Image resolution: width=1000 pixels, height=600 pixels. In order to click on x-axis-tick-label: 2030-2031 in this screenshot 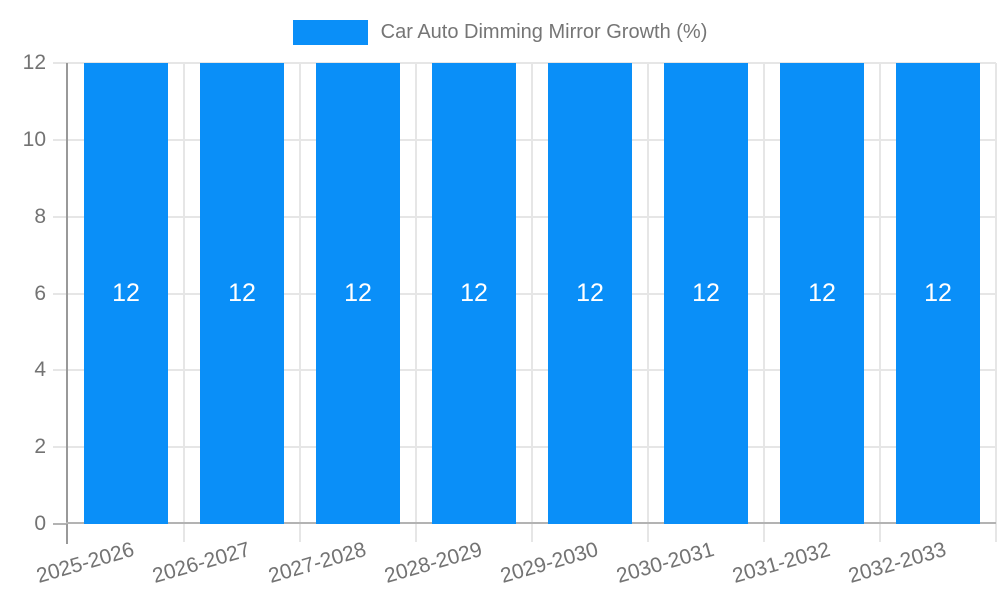, I will do `click(665, 563)`.